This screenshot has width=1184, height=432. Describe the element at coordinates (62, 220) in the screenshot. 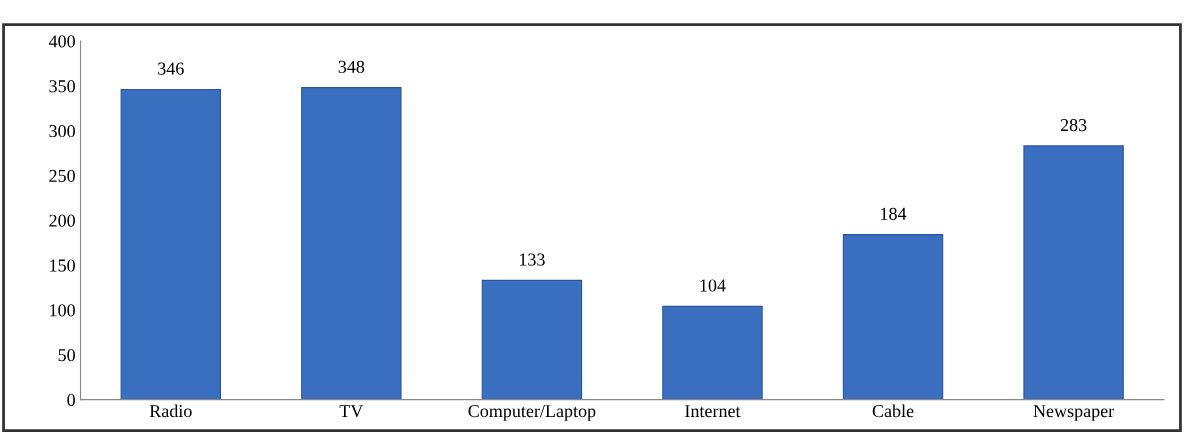

I see `y-tick-label: 200` at that location.